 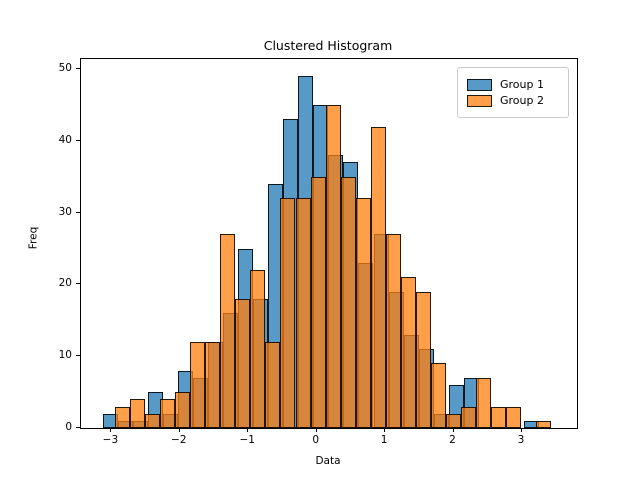 What do you see at coordinates (328, 461) in the screenshot?
I see `x-axis-label: Data` at bounding box center [328, 461].